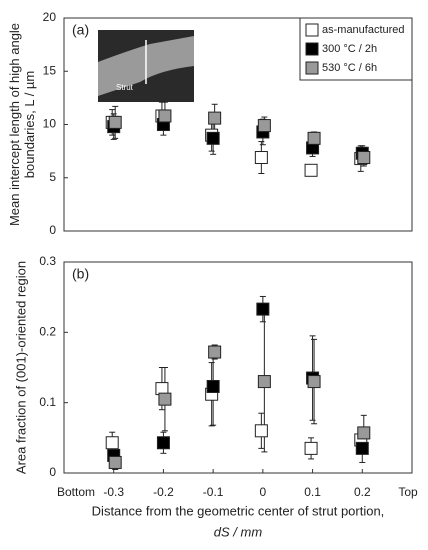 The width and height of the screenshot is (428, 550). I want to click on y-tick-label: 0.1, so click(47, 402).